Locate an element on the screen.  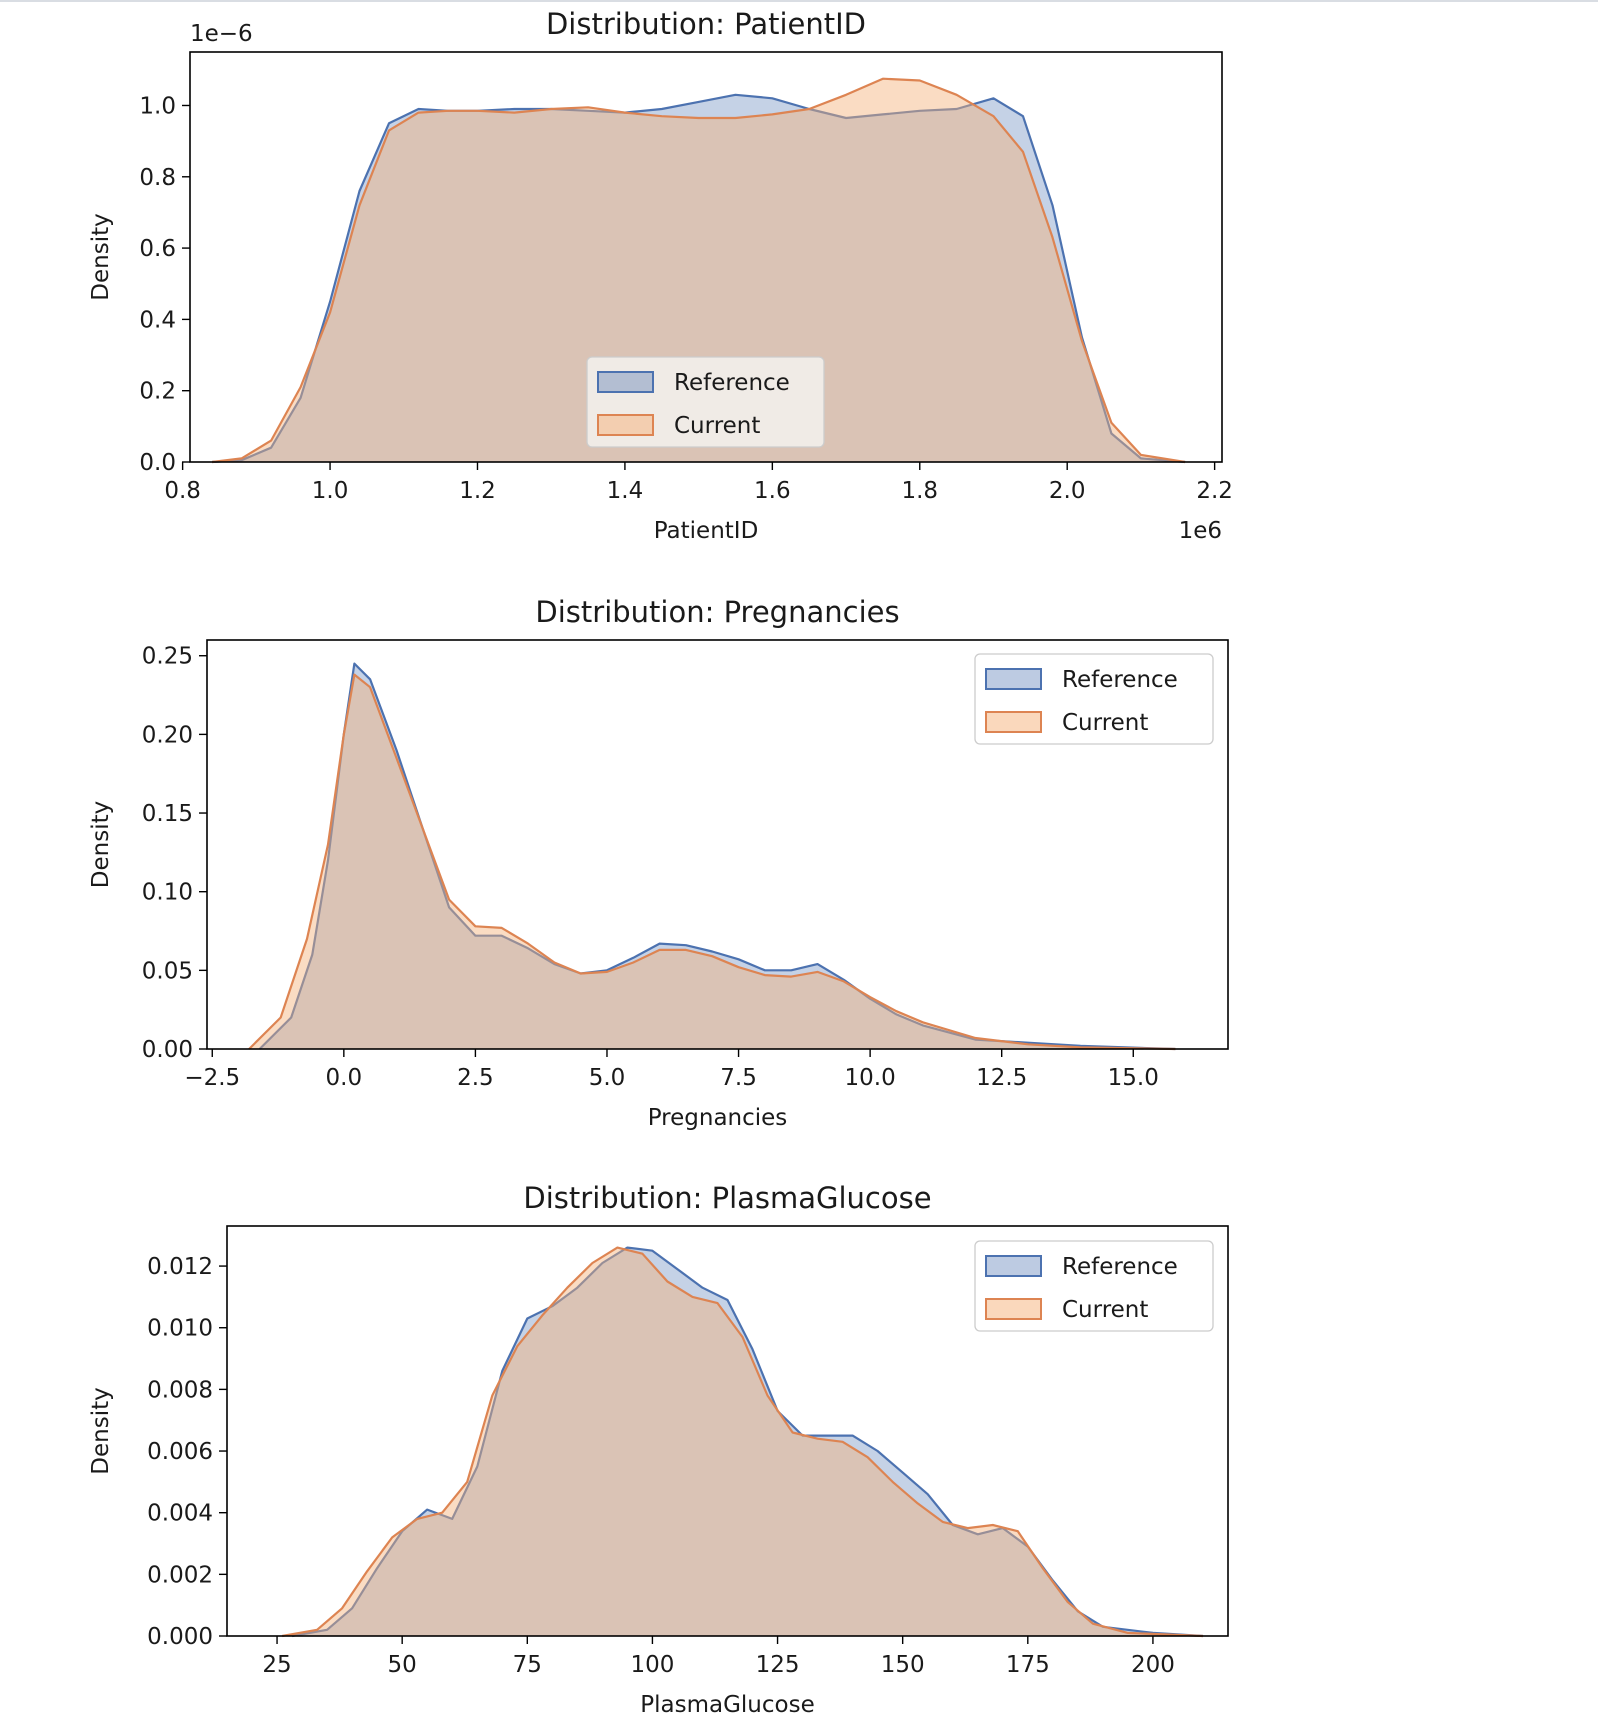
x-tick-label: 0.8 is located at coordinates (182, 491).